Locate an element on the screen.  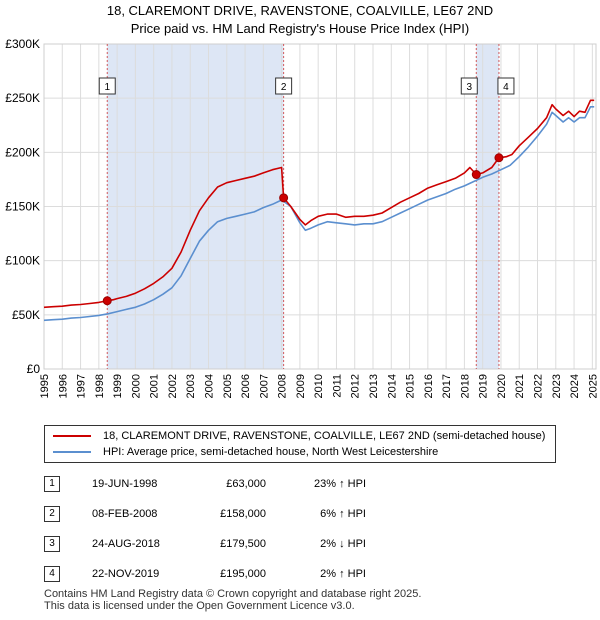
sale-hpi-relation: 2% ↑ HPI is located at coordinates (343, 574).